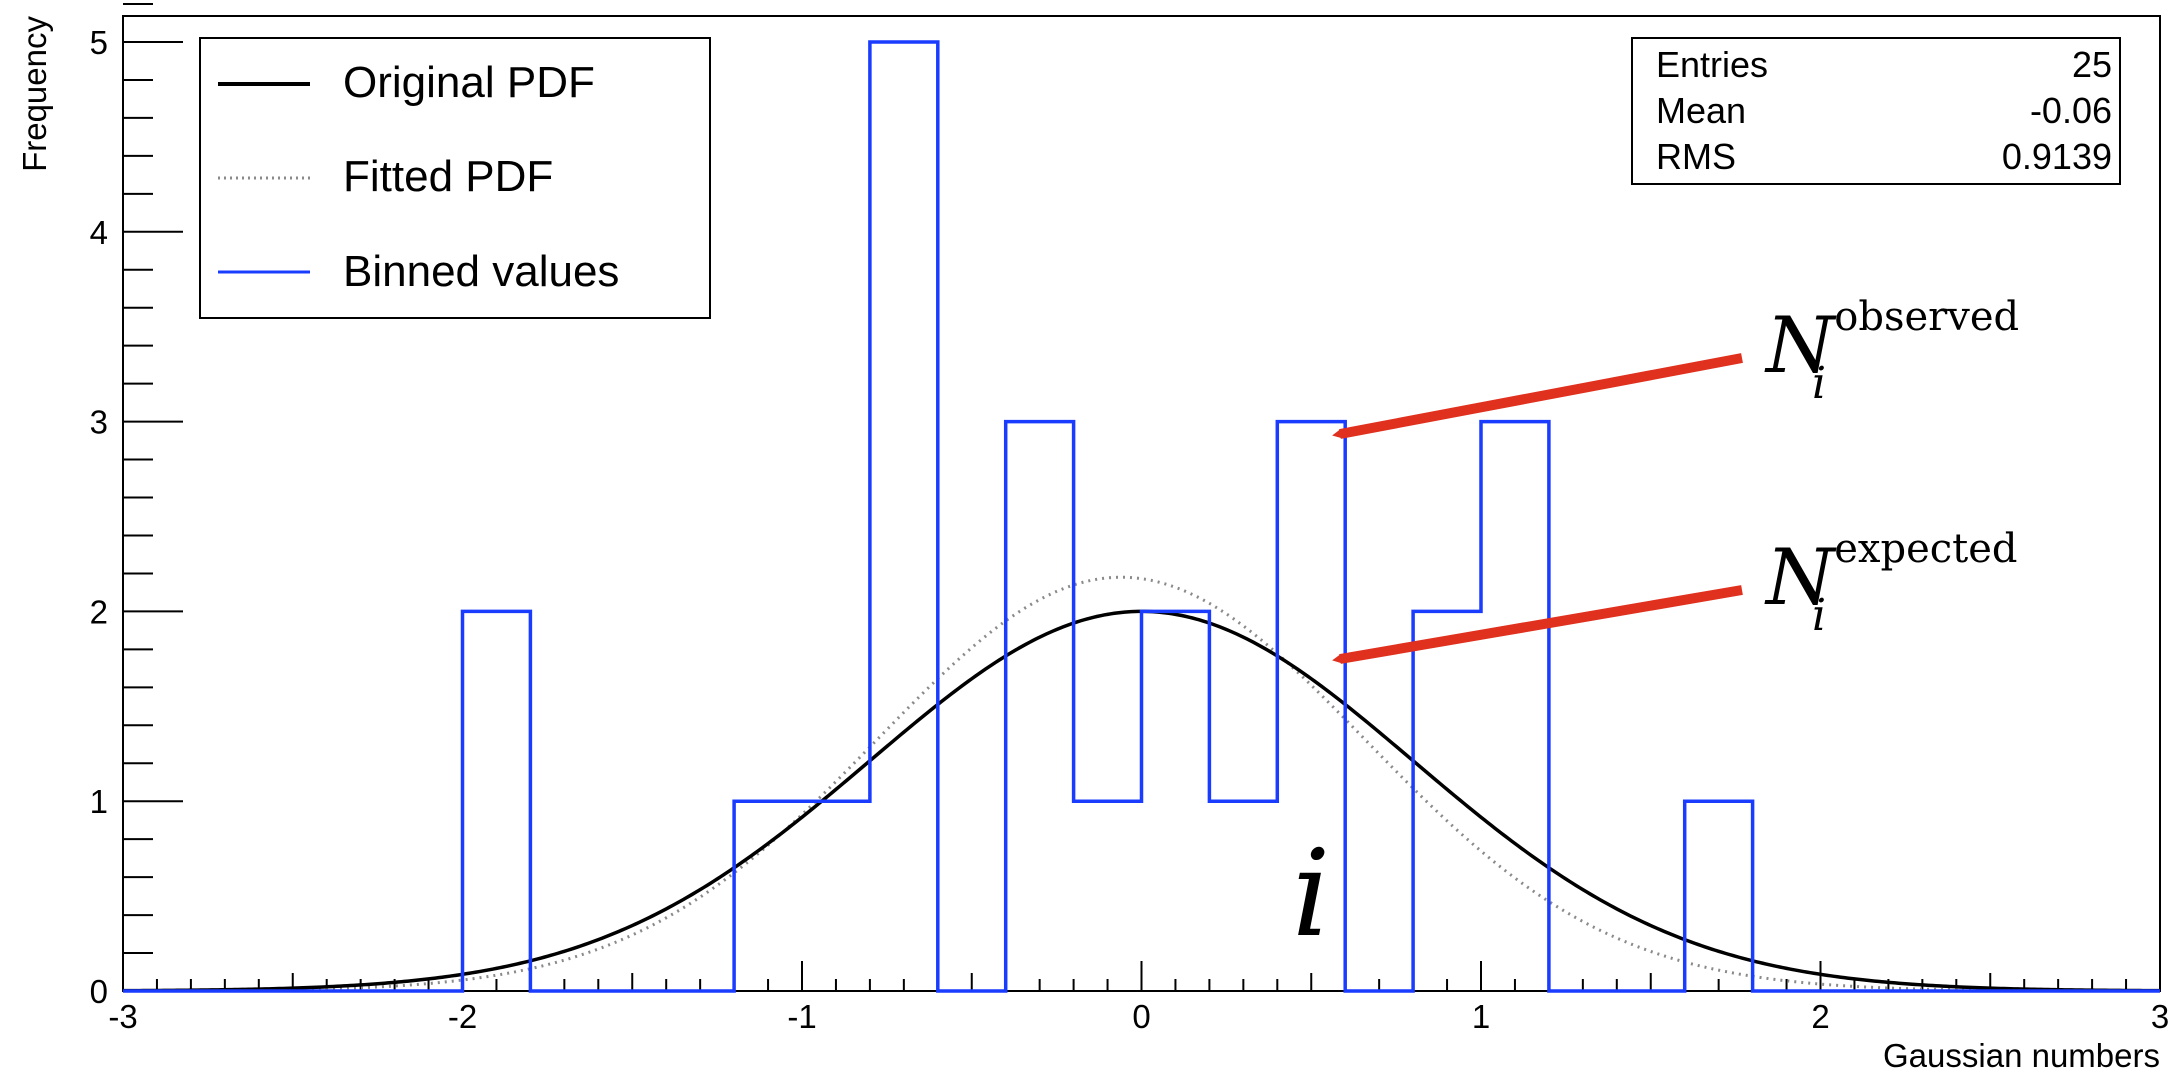  I want to click on x-tick-label: 3, so click(2160, 1016).